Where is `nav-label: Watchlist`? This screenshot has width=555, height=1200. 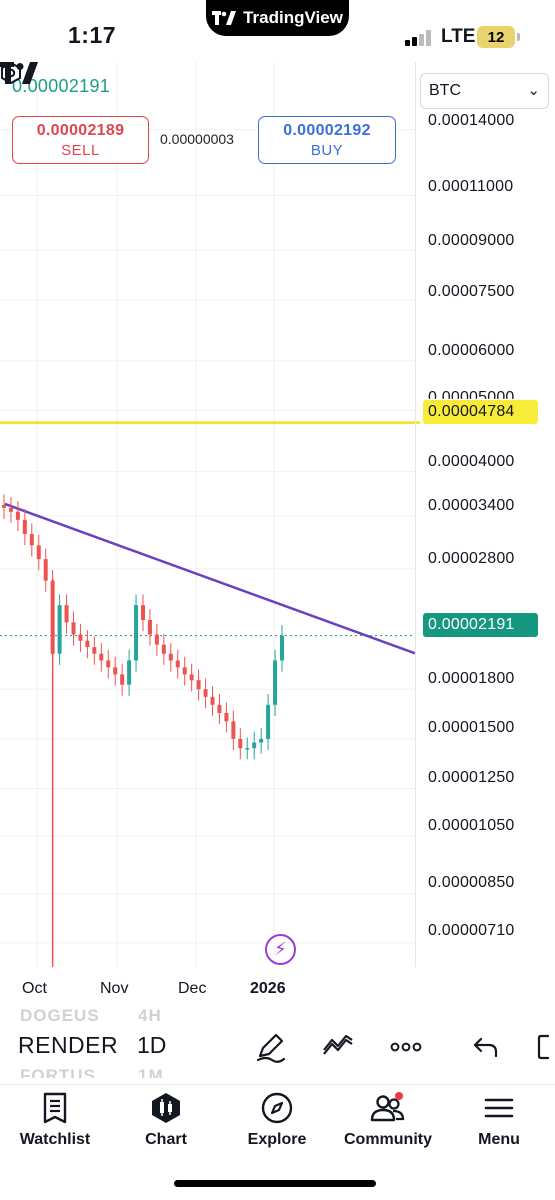 nav-label: Watchlist is located at coordinates (55, 1139).